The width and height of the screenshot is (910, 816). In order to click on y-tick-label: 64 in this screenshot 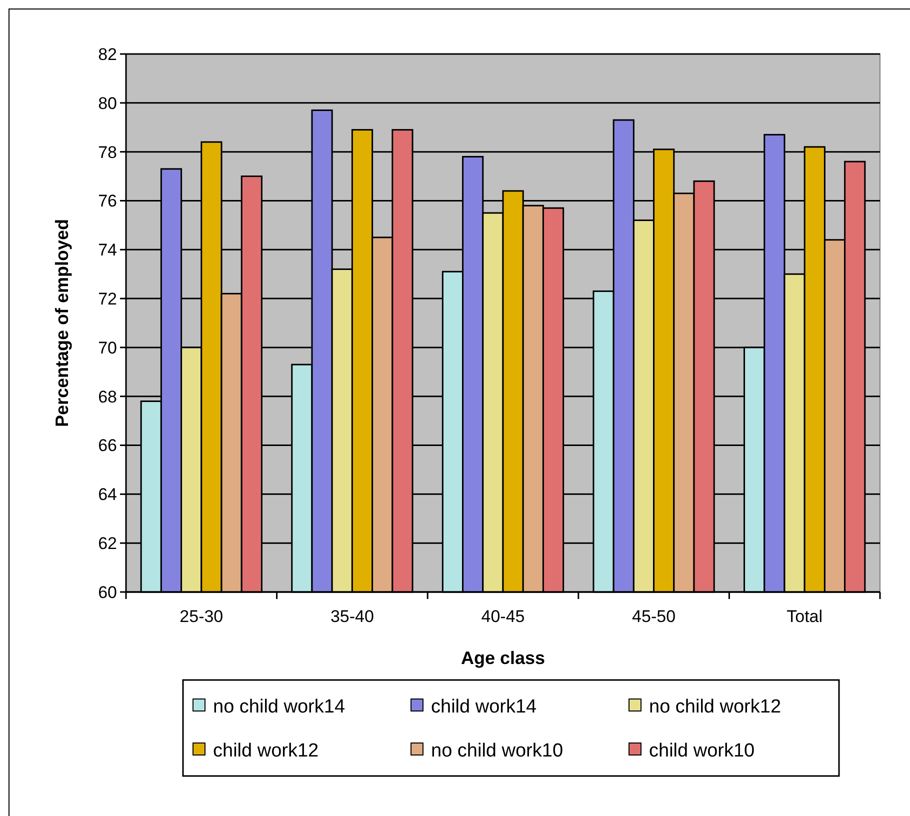, I will do `click(107, 494)`.